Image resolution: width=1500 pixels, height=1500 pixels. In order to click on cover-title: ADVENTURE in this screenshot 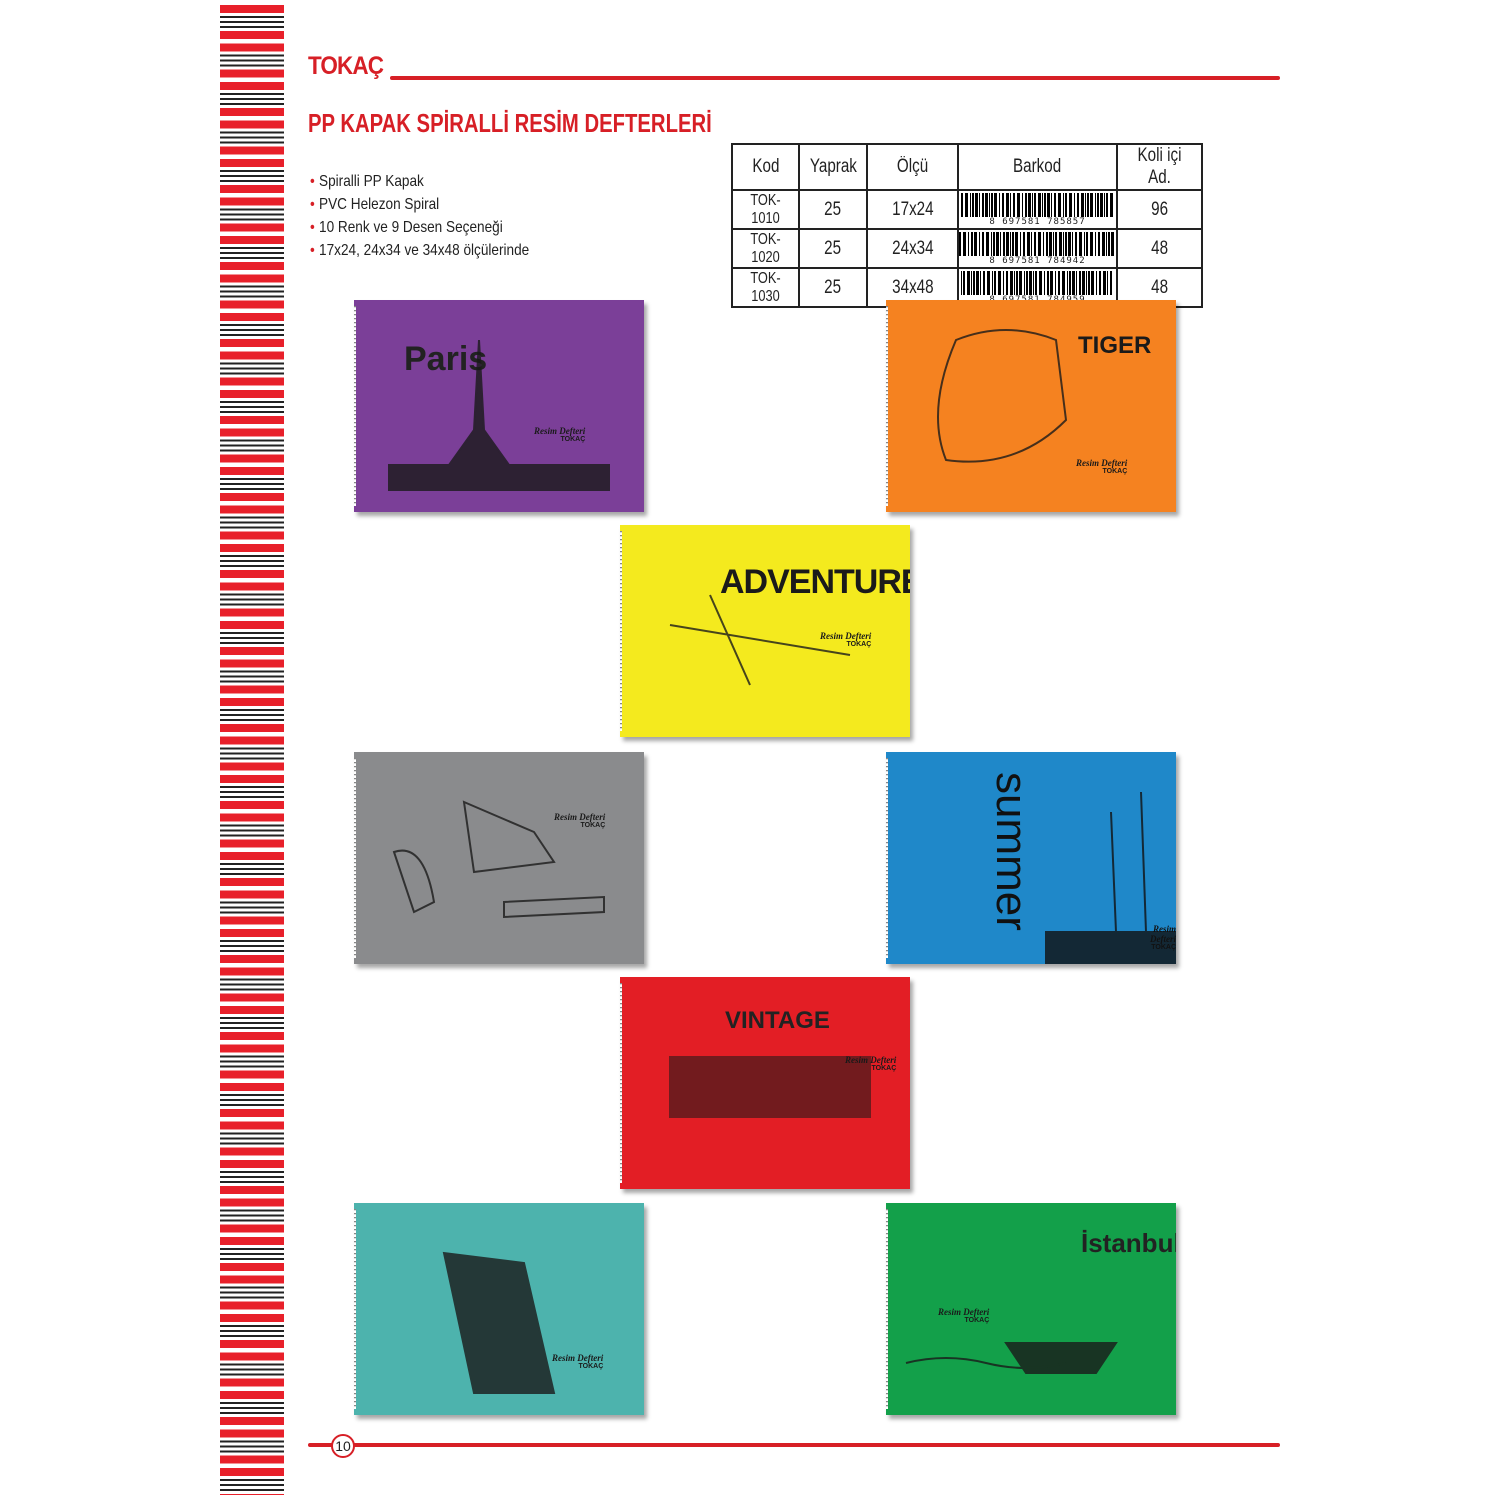, I will do `click(815, 582)`.